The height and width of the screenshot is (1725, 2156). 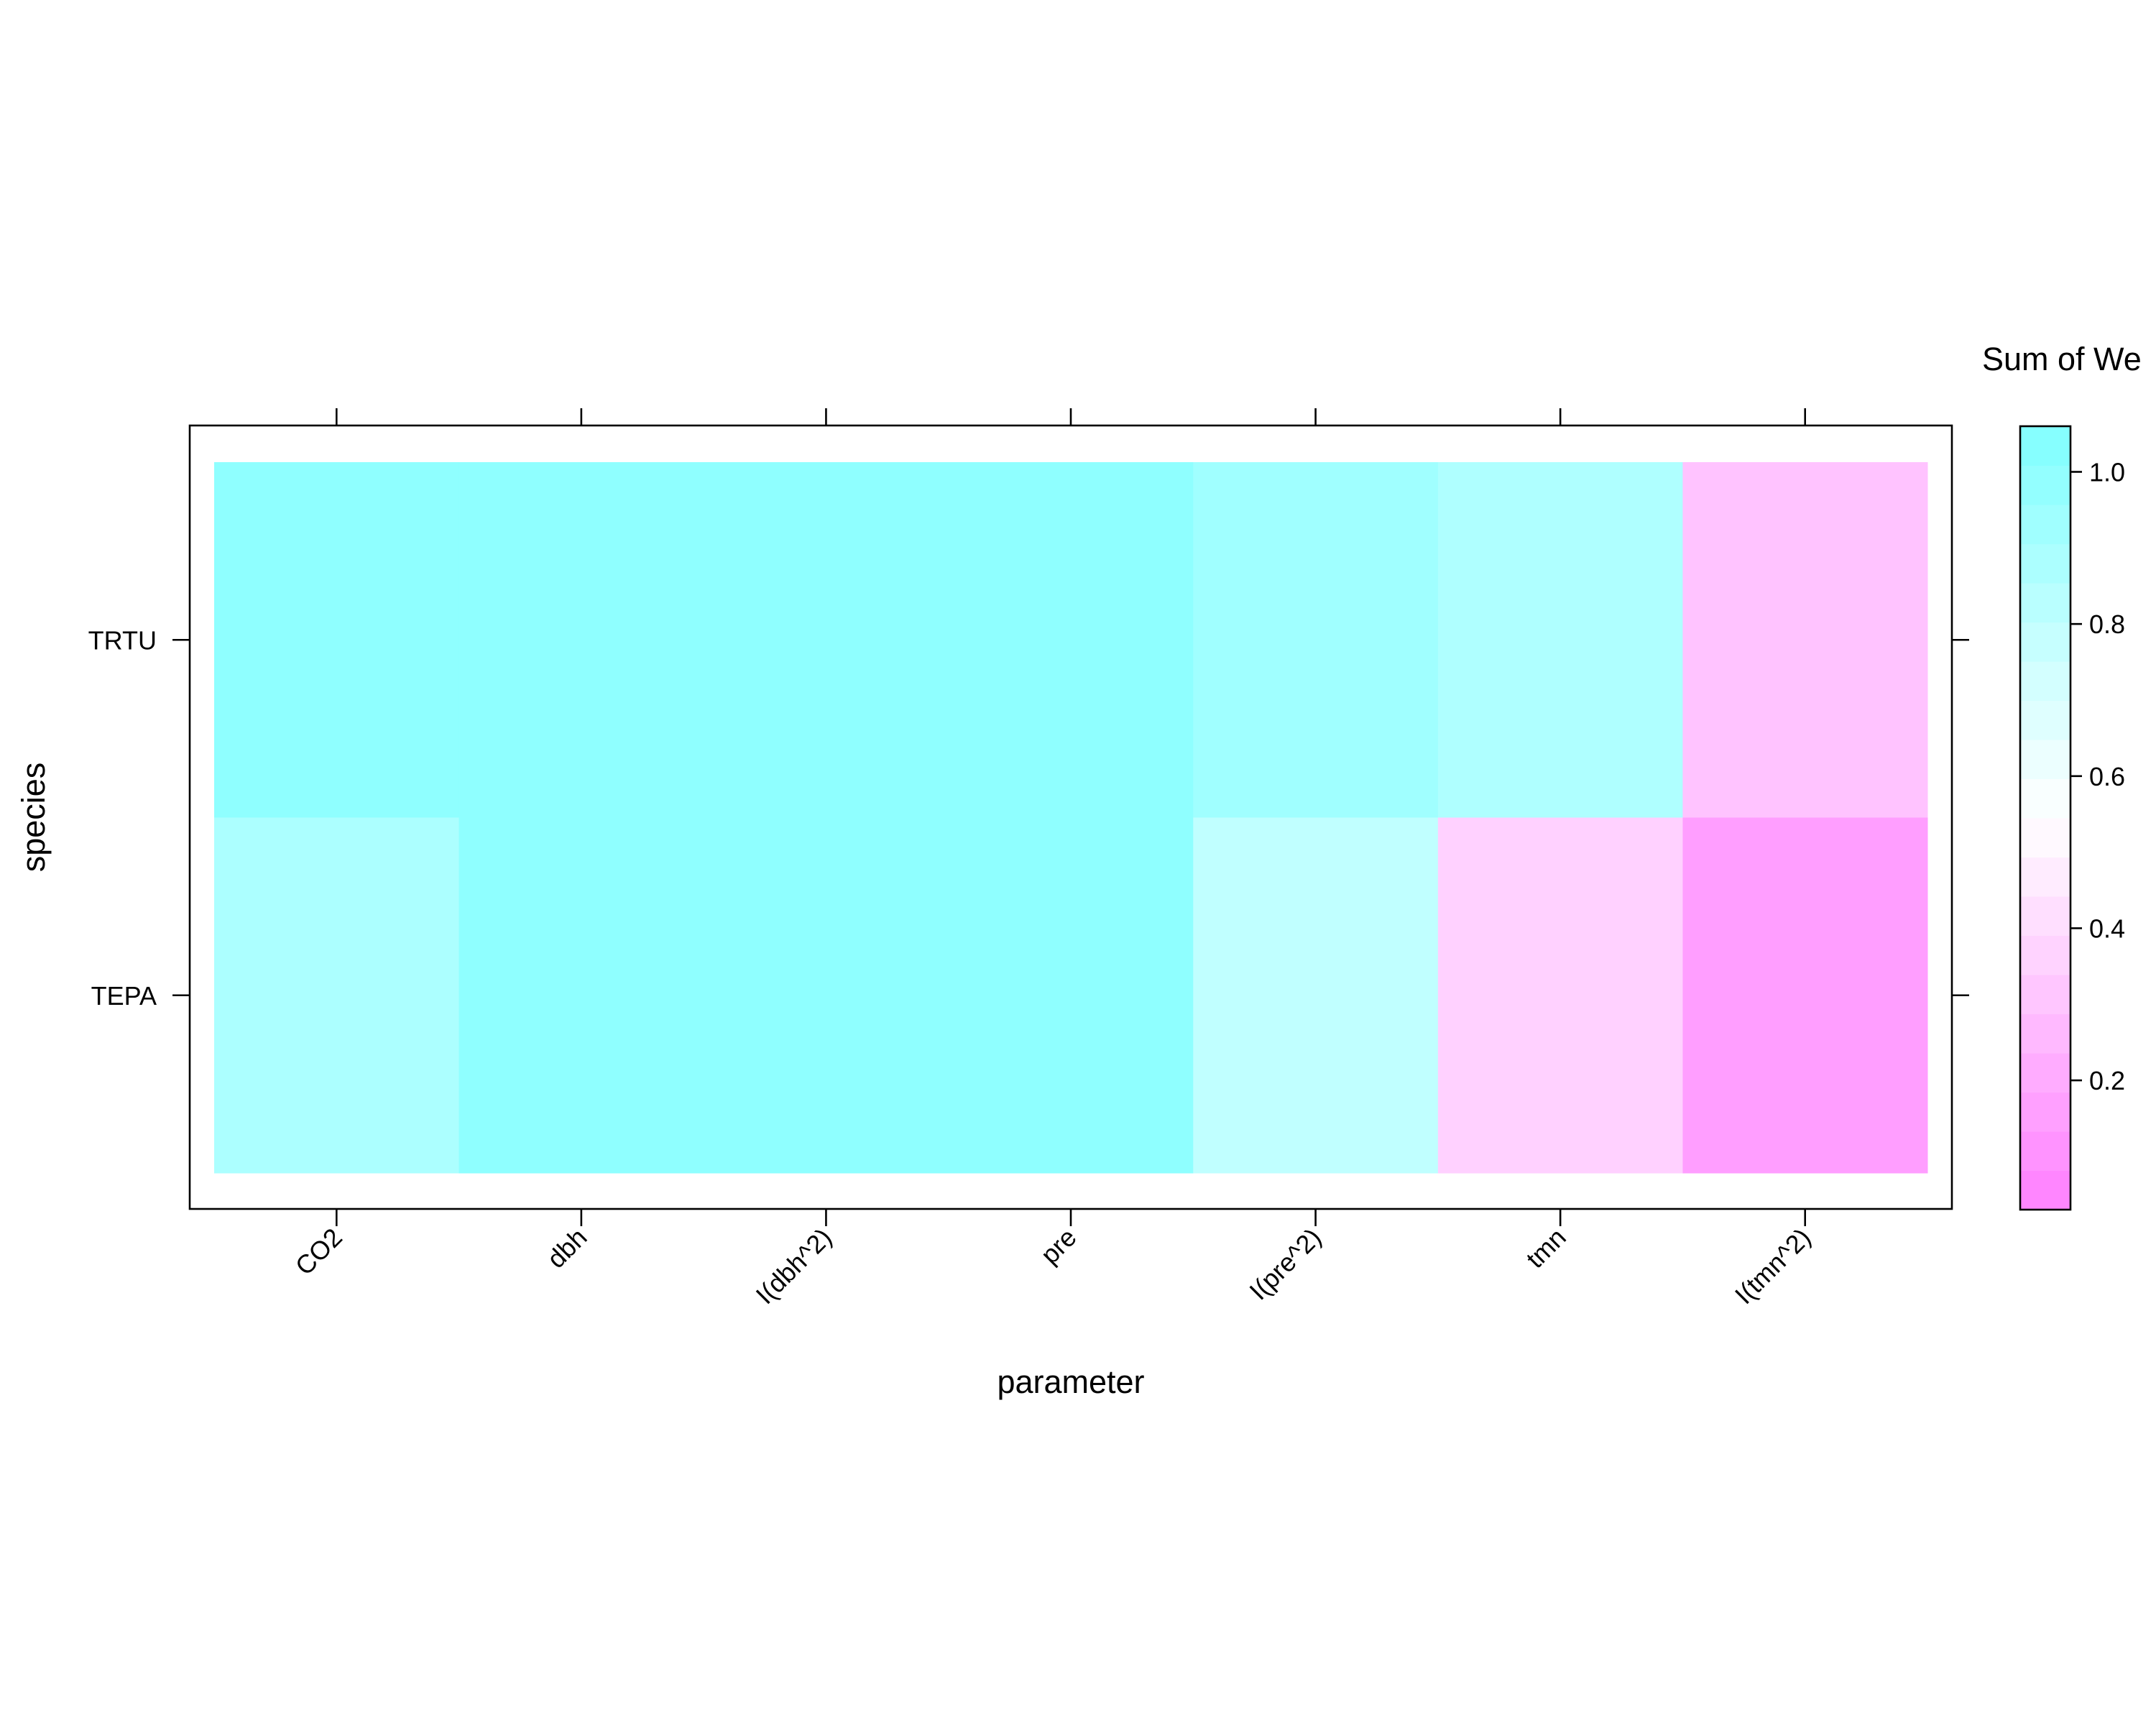 What do you see at coordinates (319, 1252) in the screenshot?
I see `x-tick-label: CO2` at bounding box center [319, 1252].